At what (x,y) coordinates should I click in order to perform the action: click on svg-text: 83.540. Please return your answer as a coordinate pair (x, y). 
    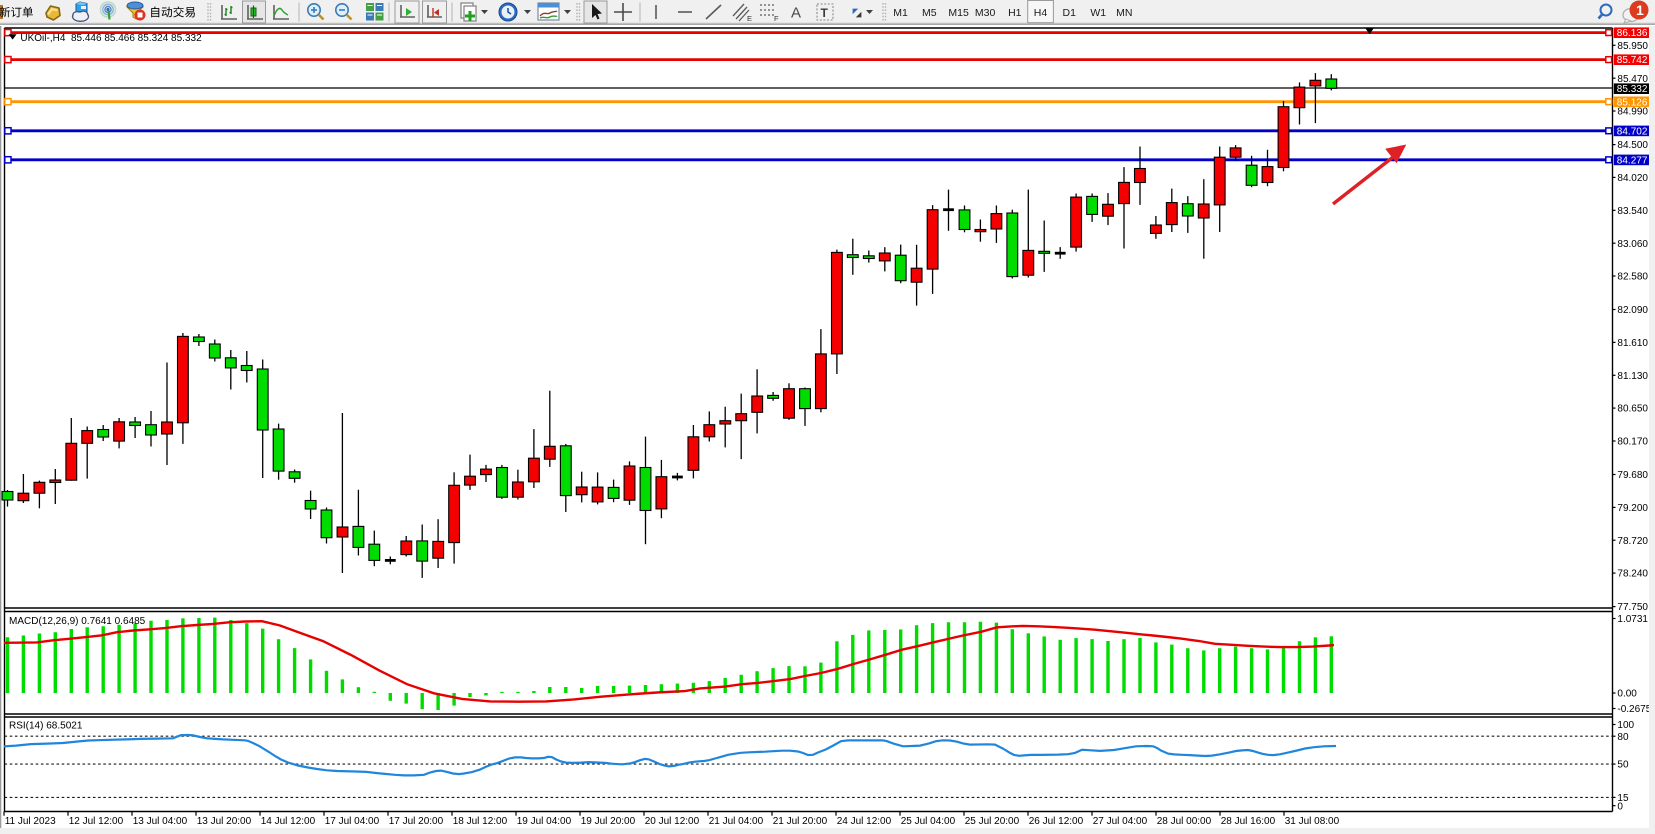
    Looking at the image, I should click on (1632, 211).